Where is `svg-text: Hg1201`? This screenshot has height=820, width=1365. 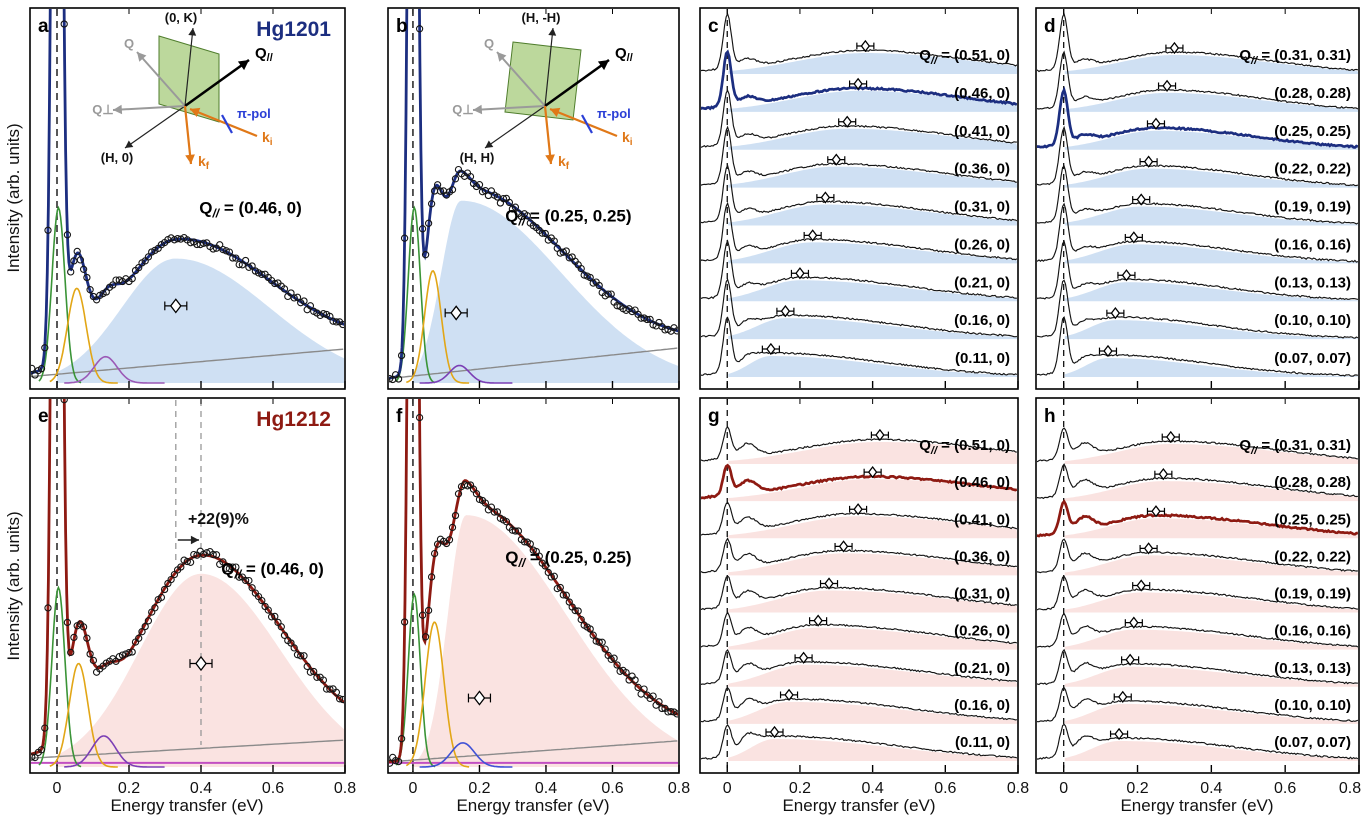 svg-text: Hg1201 is located at coordinates (293, 29).